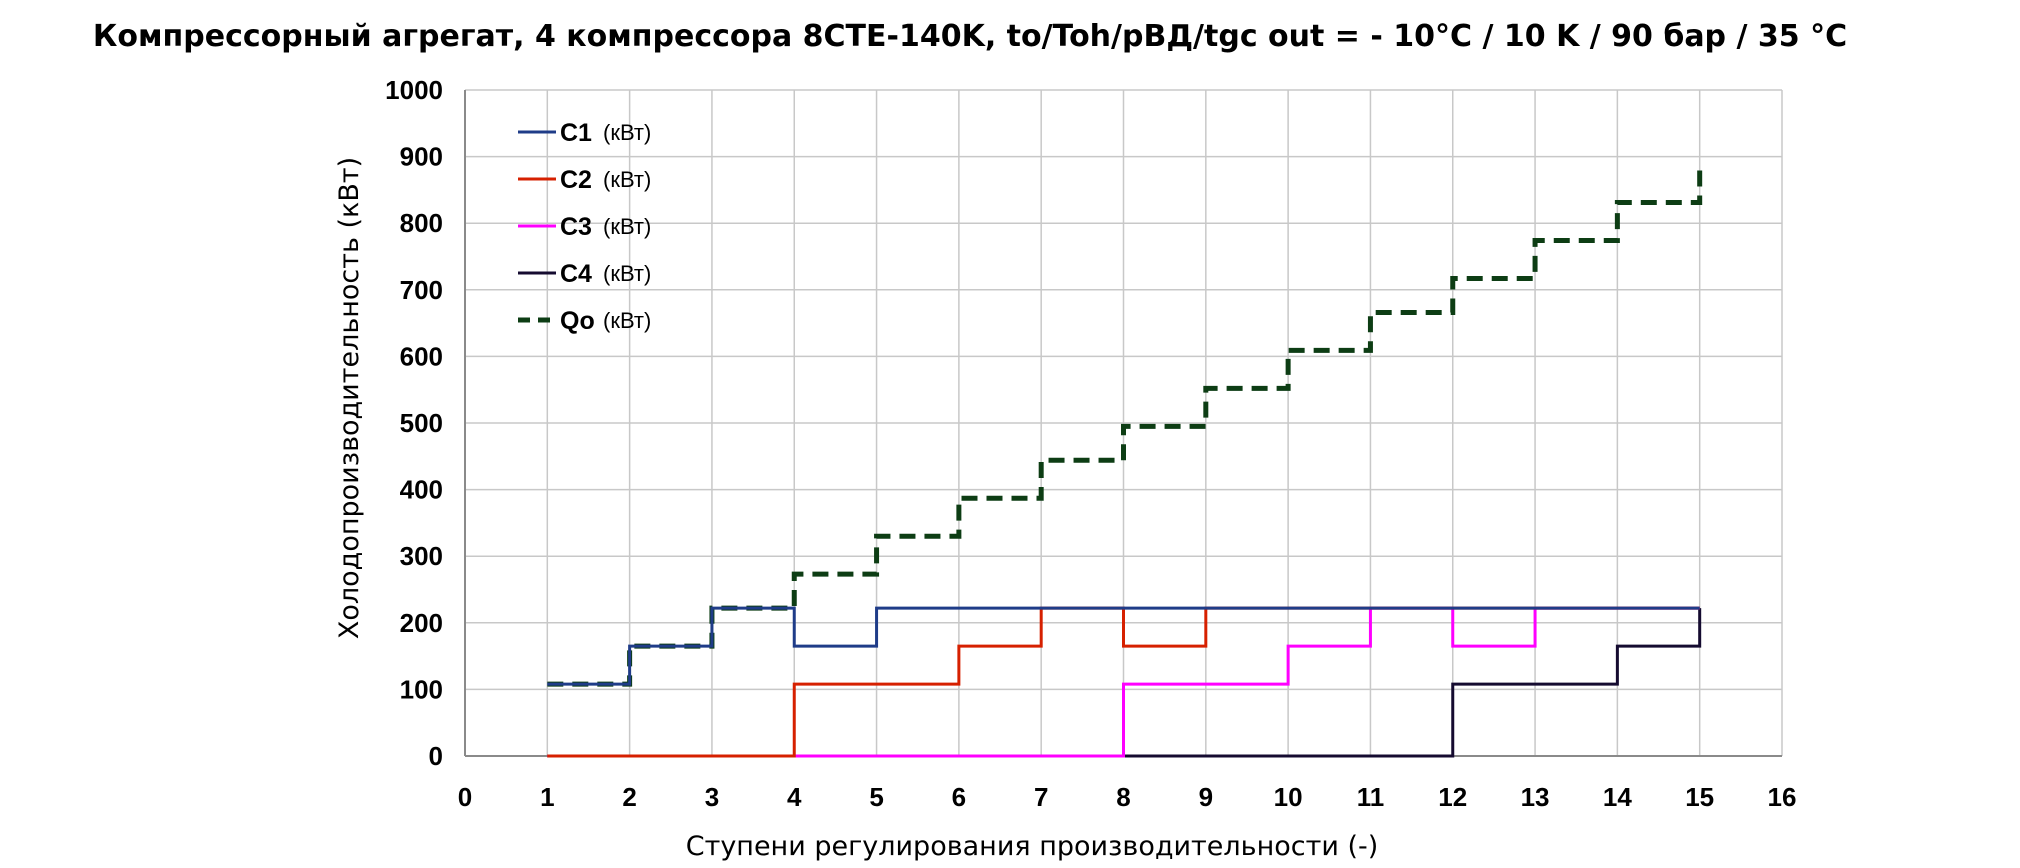 The width and height of the screenshot is (2020, 868). I want to click on x-tick-label: 5, so click(876, 797).